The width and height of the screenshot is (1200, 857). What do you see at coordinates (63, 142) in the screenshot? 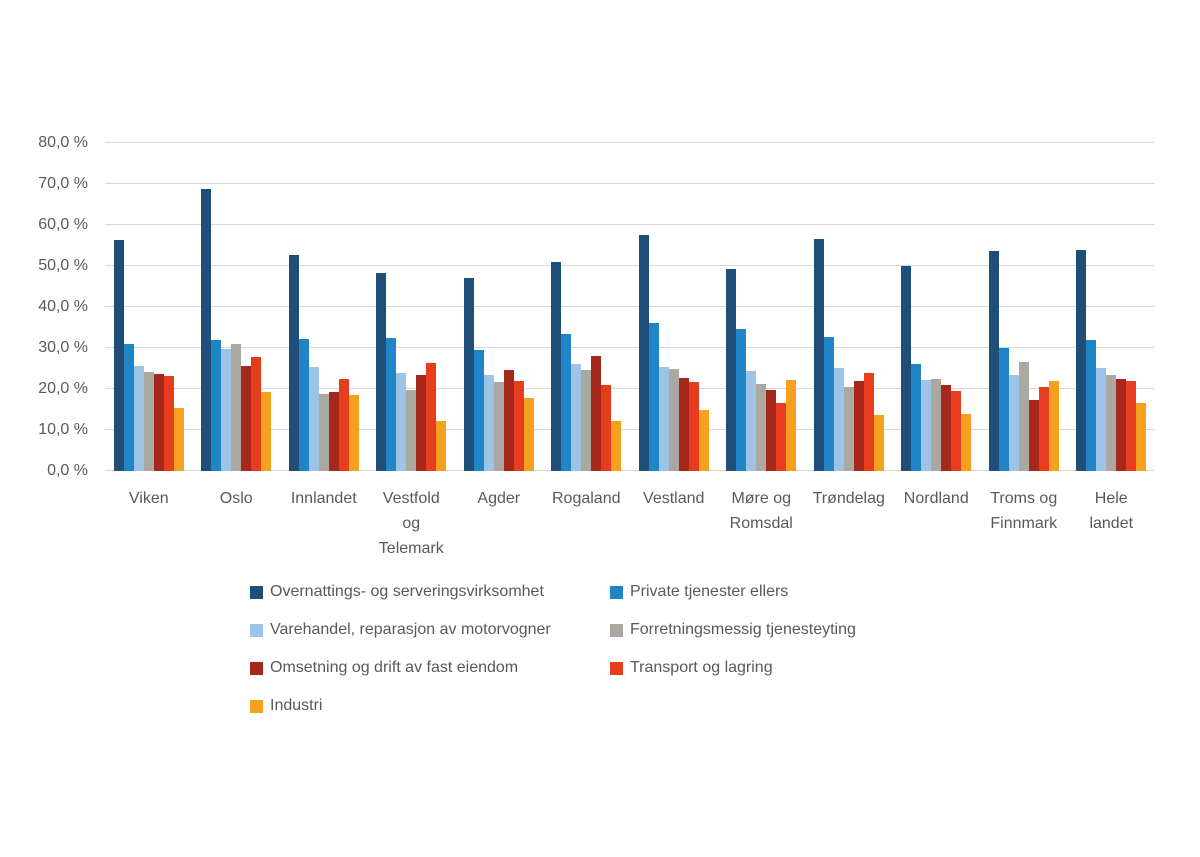
I see `y-tick-label: 80,0 %` at bounding box center [63, 142].